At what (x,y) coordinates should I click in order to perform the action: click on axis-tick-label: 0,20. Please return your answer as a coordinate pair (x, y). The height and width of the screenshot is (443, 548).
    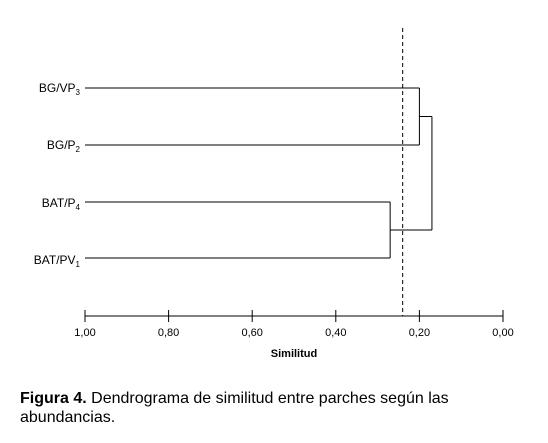
    Looking at the image, I should click on (419, 333).